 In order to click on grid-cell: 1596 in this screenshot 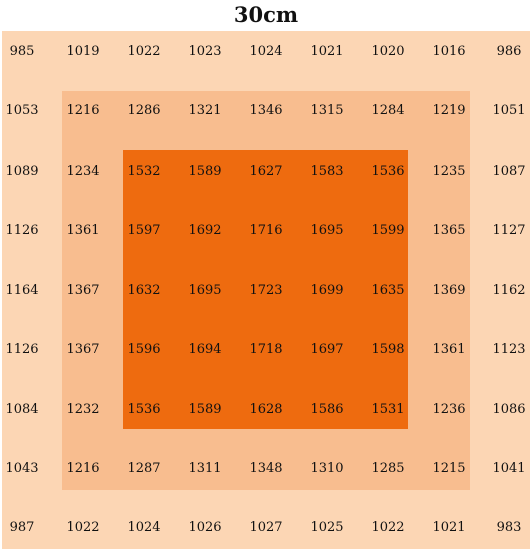, I will do `click(144, 349)`.